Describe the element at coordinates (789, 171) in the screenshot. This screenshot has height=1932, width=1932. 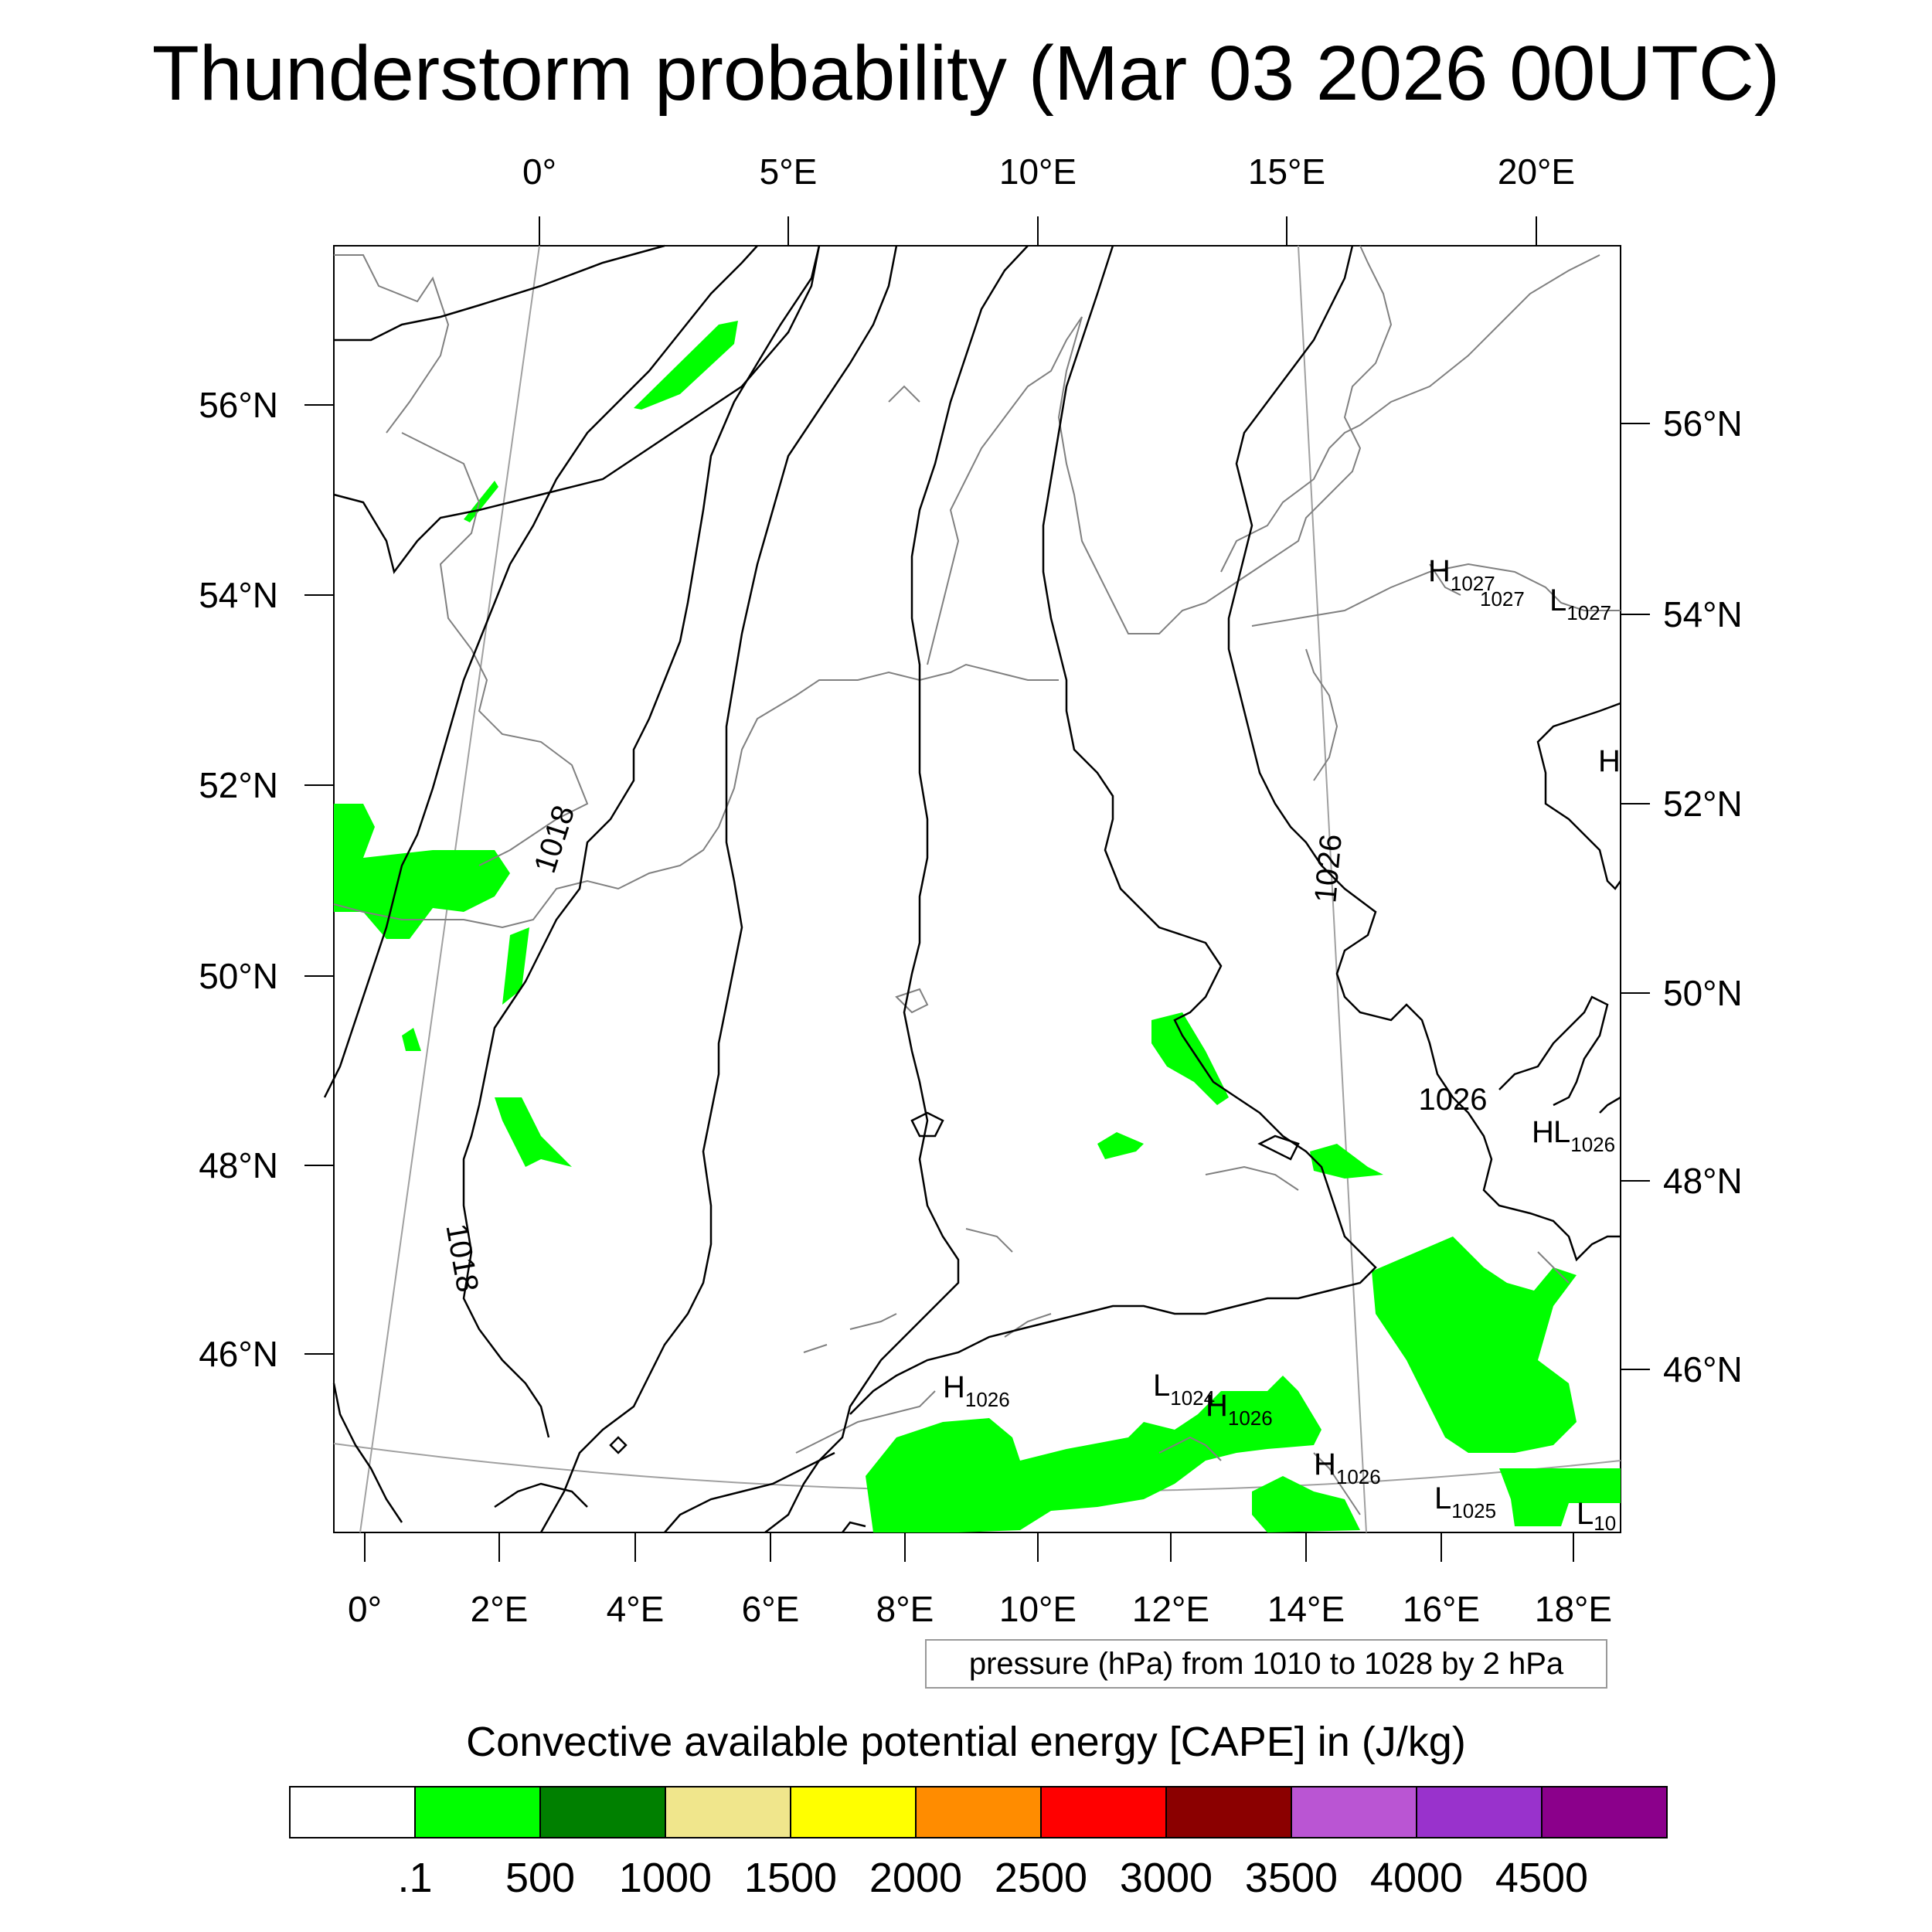
I see `top-lon-label: 5°E` at that location.